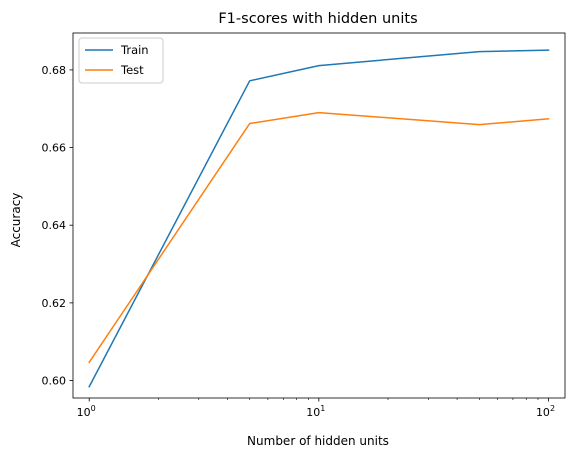 The height and width of the screenshot is (459, 576). Describe the element at coordinates (54, 381) in the screenshot. I see `y-tick-label: 0.60` at that location.